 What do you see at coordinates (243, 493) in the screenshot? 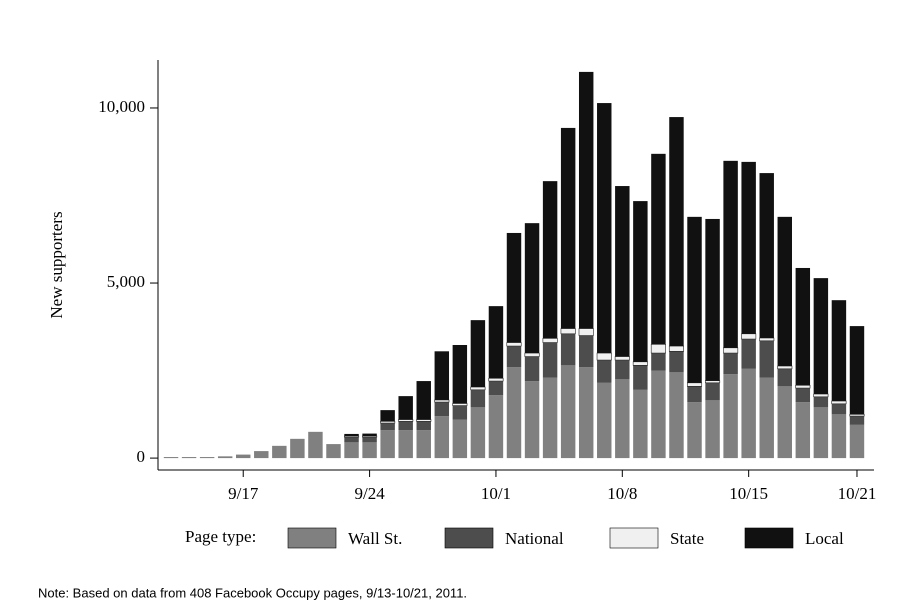
I see `x-tick-label: 9/17` at bounding box center [243, 493].